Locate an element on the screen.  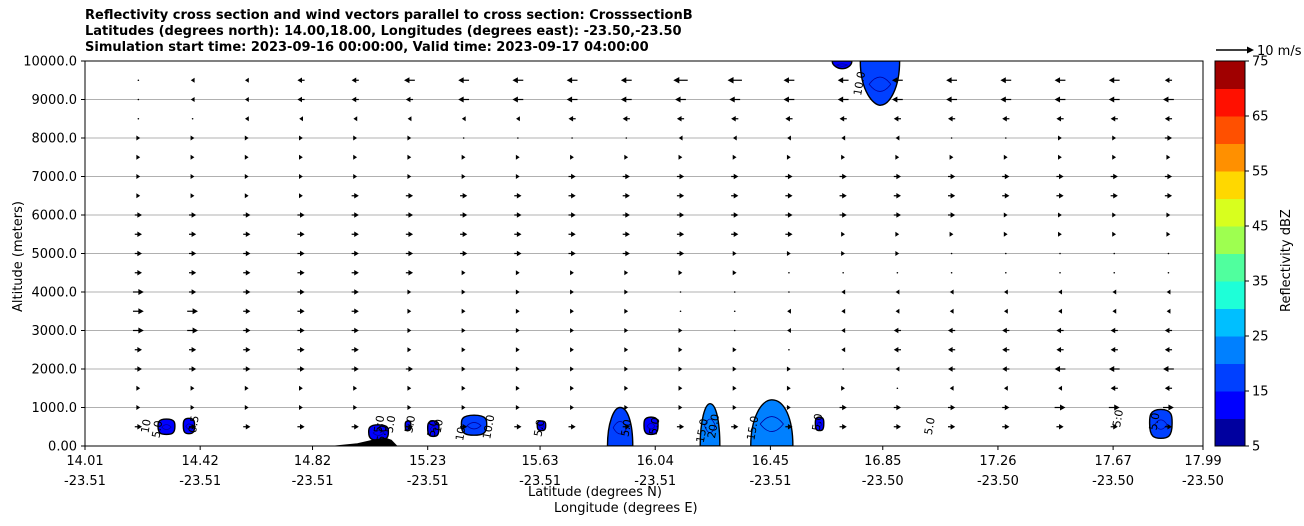
wind-reference: 10 m/s is located at coordinates (1259, 51).